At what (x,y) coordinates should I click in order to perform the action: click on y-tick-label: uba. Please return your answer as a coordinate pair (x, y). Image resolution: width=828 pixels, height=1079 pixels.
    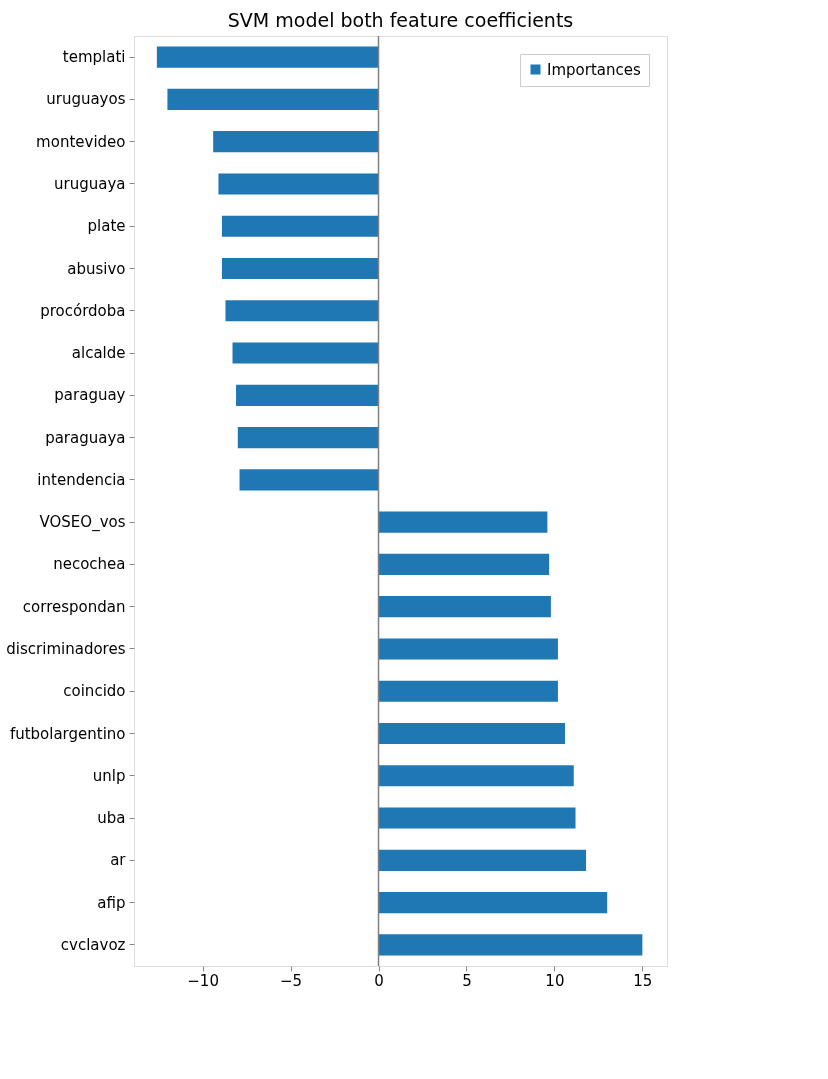
    Looking at the image, I should click on (111, 818).